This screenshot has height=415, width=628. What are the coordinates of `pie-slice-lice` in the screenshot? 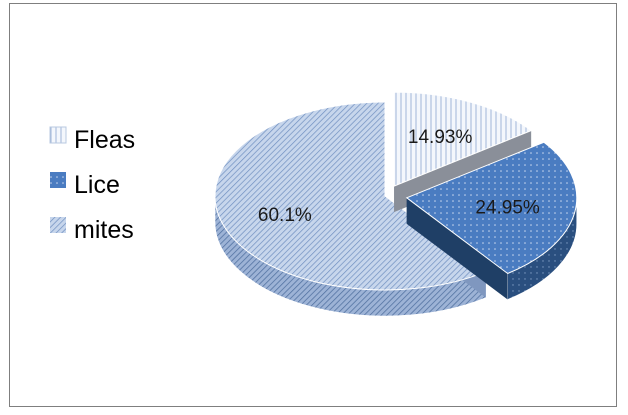 It's located at (491, 220).